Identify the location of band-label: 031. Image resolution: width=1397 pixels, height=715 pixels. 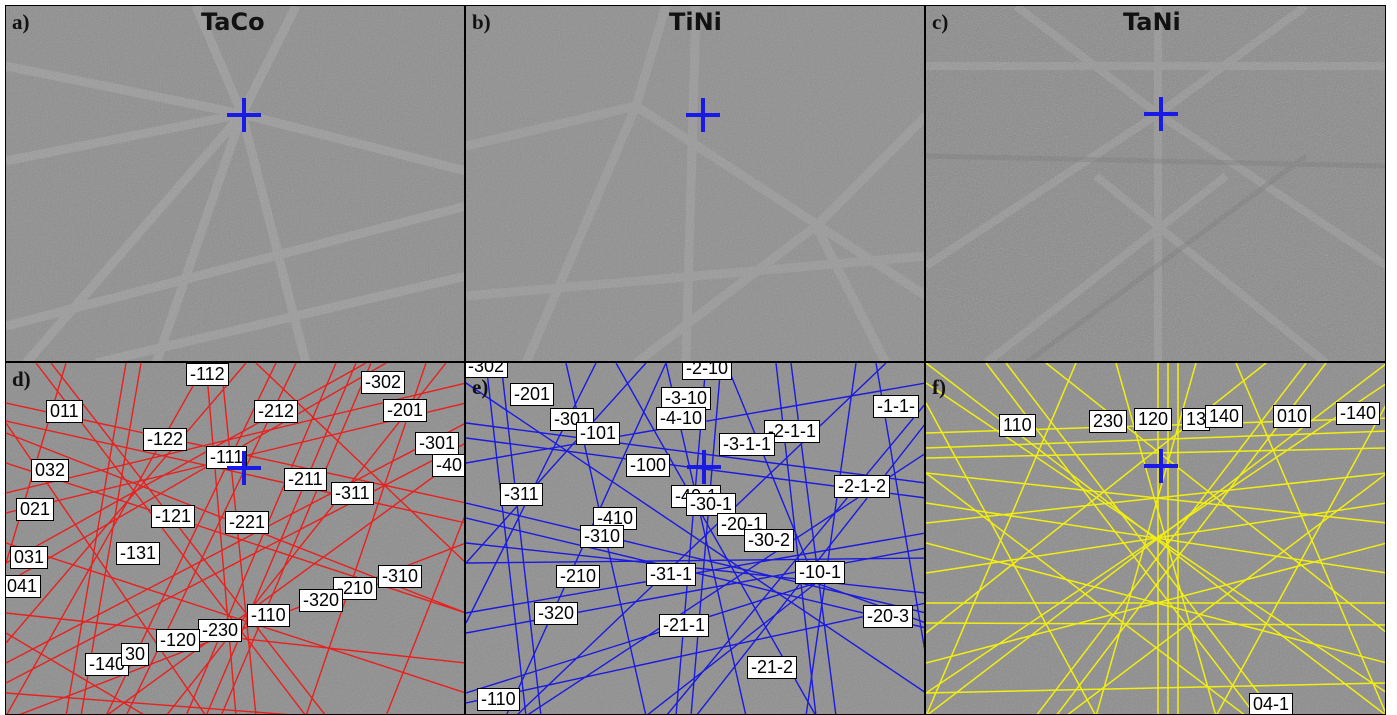
(29, 557).